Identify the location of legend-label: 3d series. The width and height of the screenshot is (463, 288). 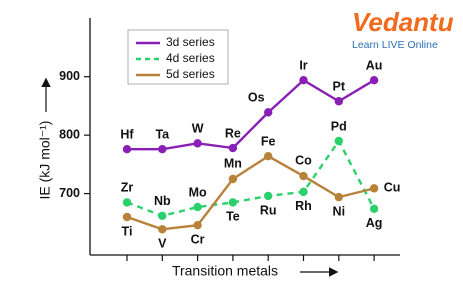
(190, 42).